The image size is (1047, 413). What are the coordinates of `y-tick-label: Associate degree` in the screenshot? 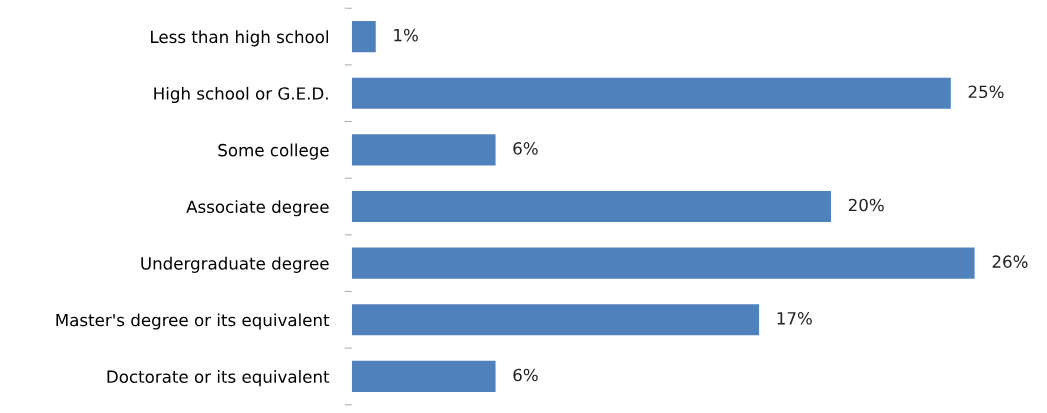 It's located at (257, 208).